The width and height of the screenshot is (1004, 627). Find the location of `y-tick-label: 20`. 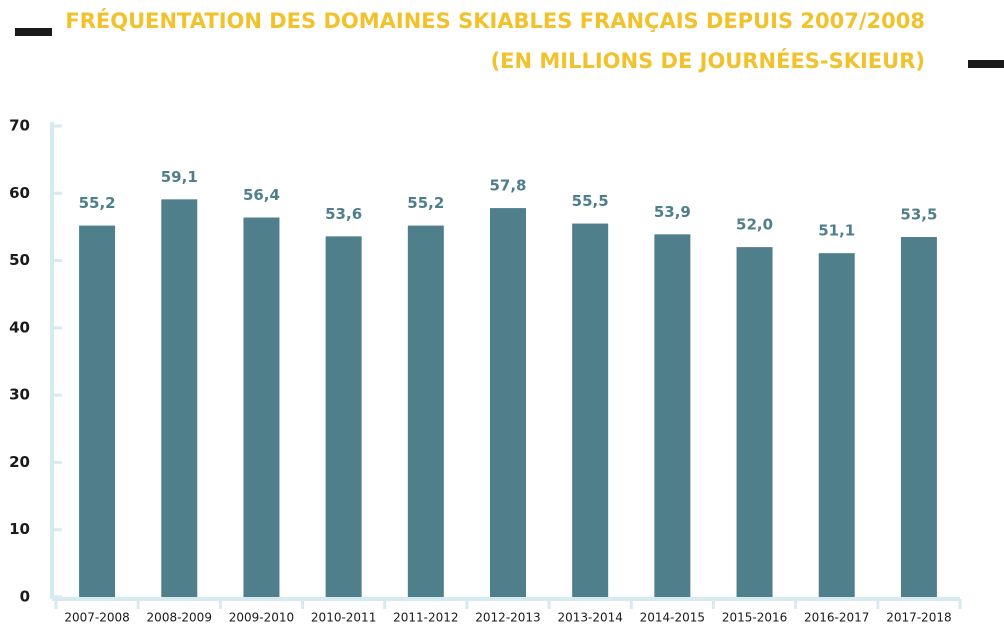

y-tick-label: 20 is located at coordinates (19, 462).